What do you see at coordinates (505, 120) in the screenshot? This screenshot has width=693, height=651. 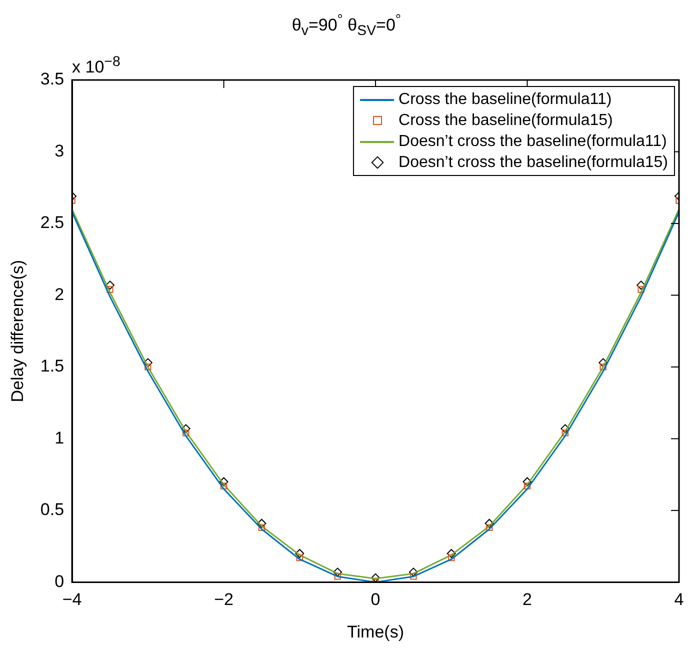 I see `legend-label: Cross the baseline(formula15)` at bounding box center [505, 120].